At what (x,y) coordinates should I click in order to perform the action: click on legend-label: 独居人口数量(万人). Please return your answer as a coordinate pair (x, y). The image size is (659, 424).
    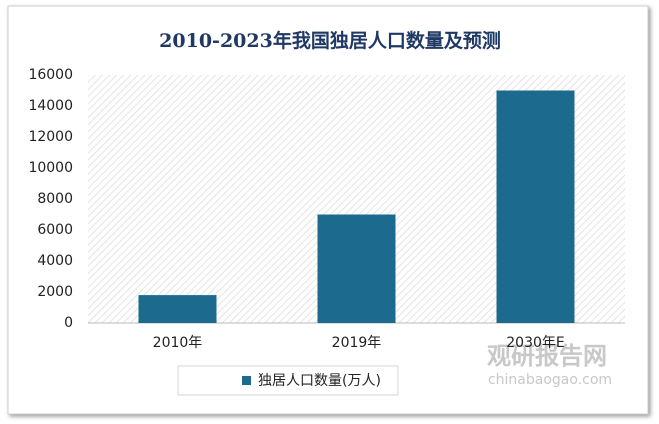
    Looking at the image, I should click on (319, 381).